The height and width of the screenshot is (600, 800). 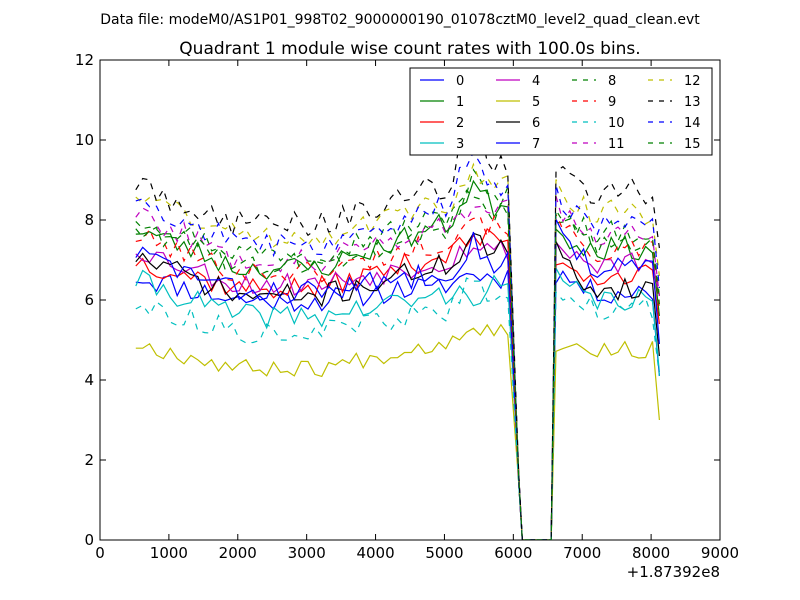 What do you see at coordinates (89, 380) in the screenshot?
I see `y-tick-label: 4` at bounding box center [89, 380].